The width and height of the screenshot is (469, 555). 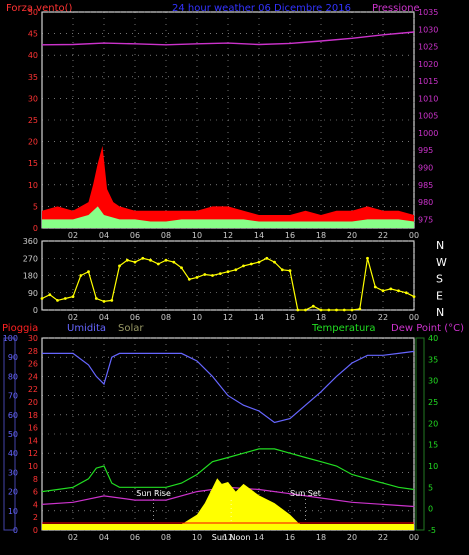 I want to click on wind-ytick: 5, so click(x=35, y=206).